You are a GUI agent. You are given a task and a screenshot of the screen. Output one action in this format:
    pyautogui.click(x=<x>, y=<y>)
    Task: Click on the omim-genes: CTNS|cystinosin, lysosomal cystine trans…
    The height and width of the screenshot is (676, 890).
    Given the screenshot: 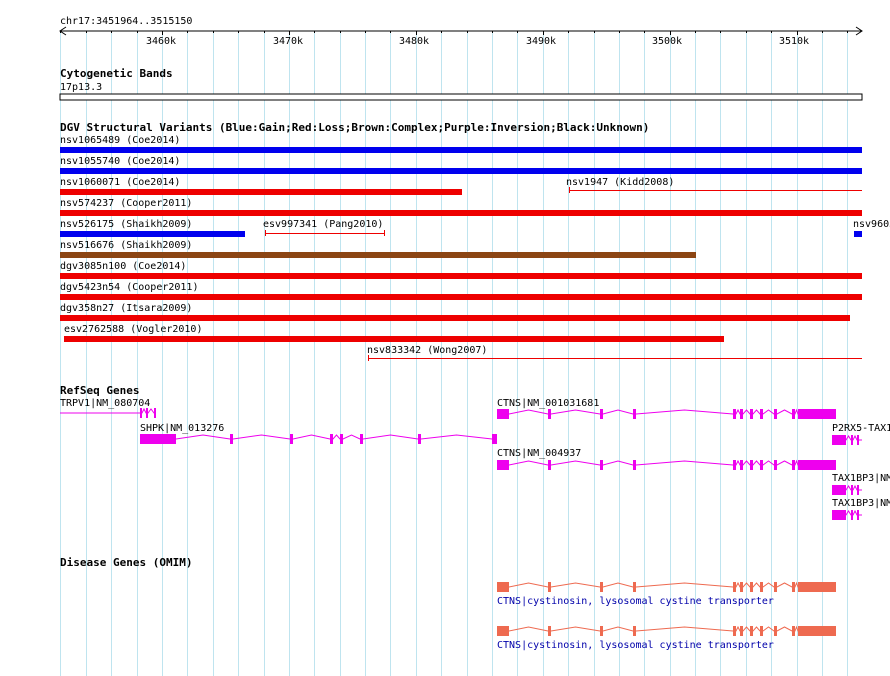 What is the action you would take?
    pyautogui.click(x=666, y=616)
    